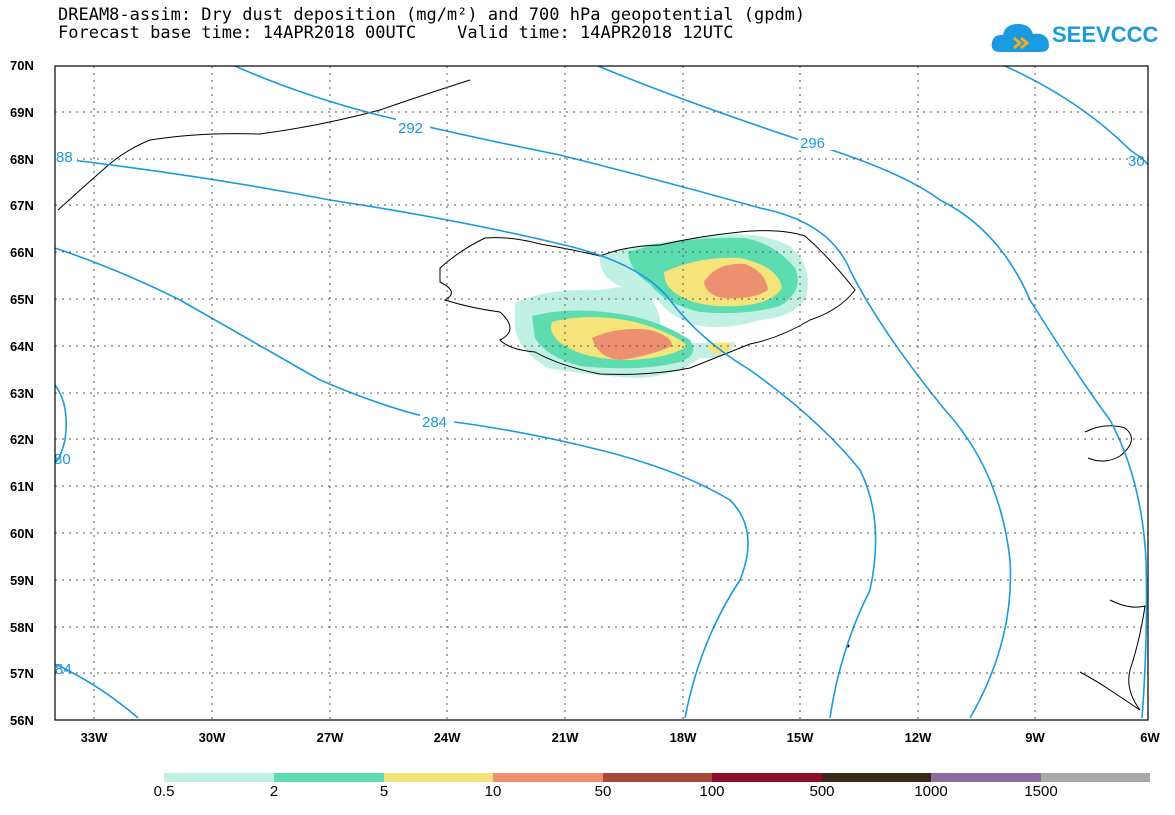  Describe the element at coordinates (434, 422) in the screenshot. I see `contour-label: 284` at that location.